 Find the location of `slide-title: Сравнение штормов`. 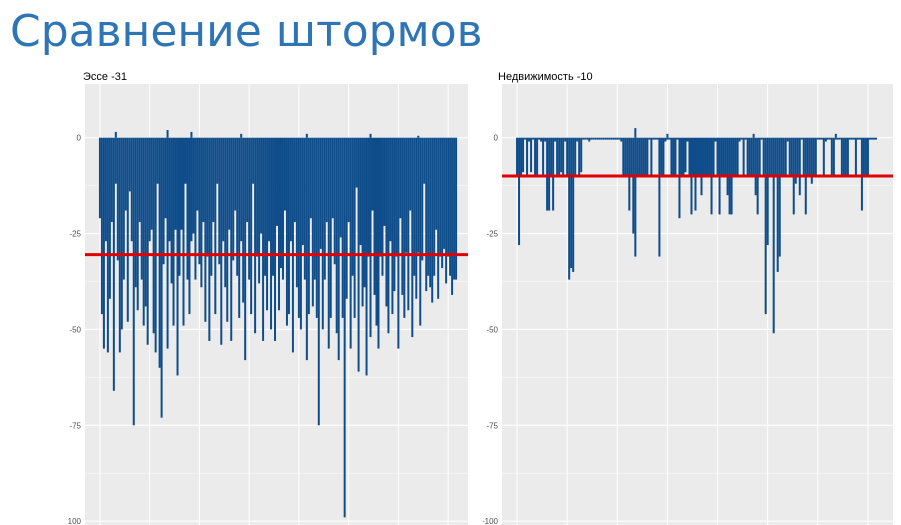

slide-title: Сравнение штормов is located at coordinates (246, 31).